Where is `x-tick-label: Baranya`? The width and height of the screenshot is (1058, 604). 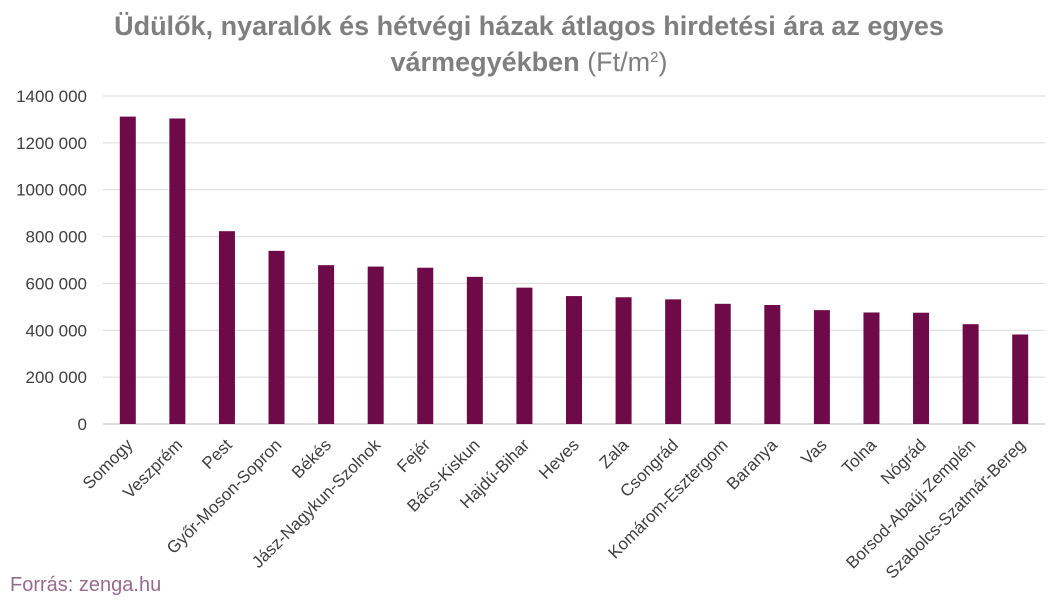
x-tick-label: Baranya is located at coordinates (752, 464).